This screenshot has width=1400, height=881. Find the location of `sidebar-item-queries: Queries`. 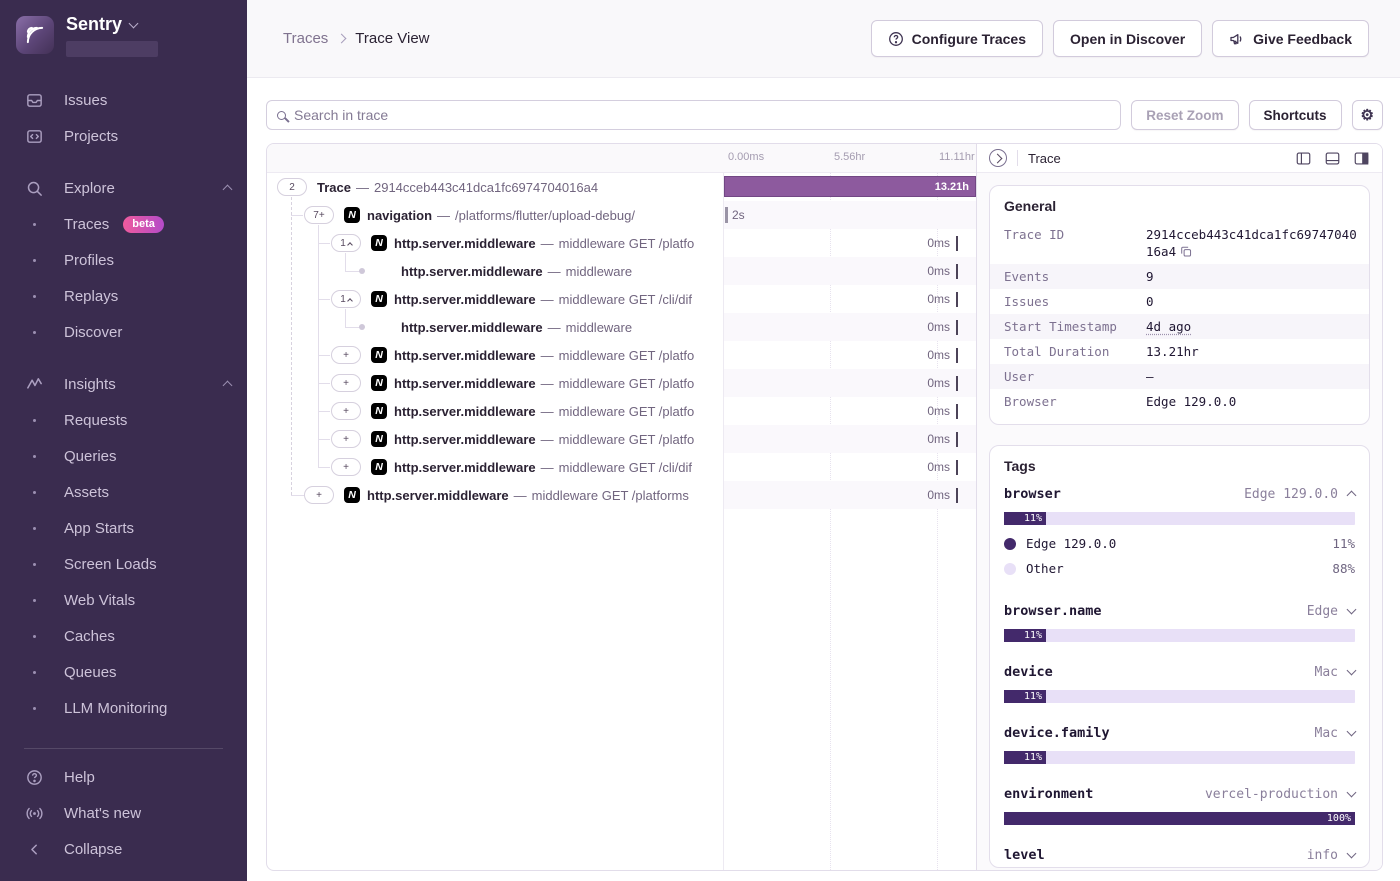

sidebar-item-queries: Queries is located at coordinates (123, 456).